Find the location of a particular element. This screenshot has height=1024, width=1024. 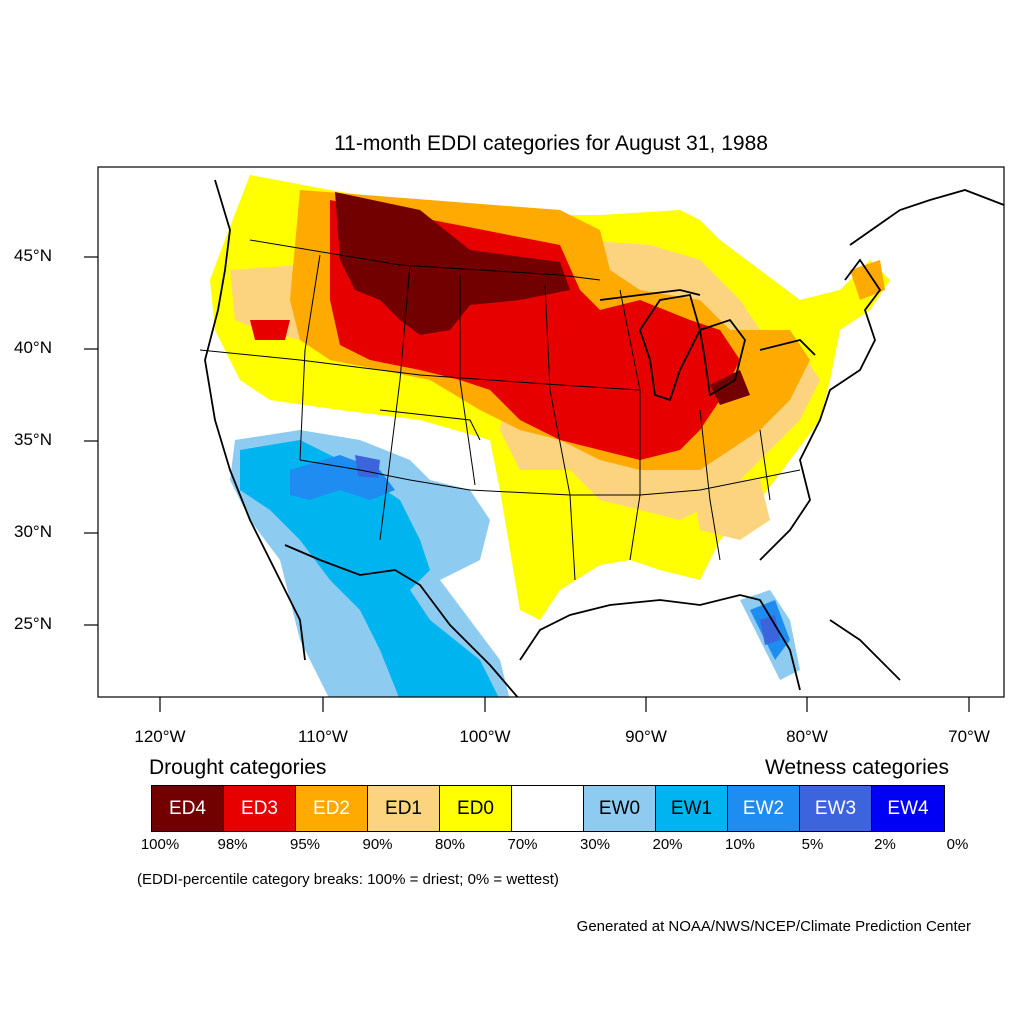

lat-label-40: 40°N is located at coordinates (33, 347).